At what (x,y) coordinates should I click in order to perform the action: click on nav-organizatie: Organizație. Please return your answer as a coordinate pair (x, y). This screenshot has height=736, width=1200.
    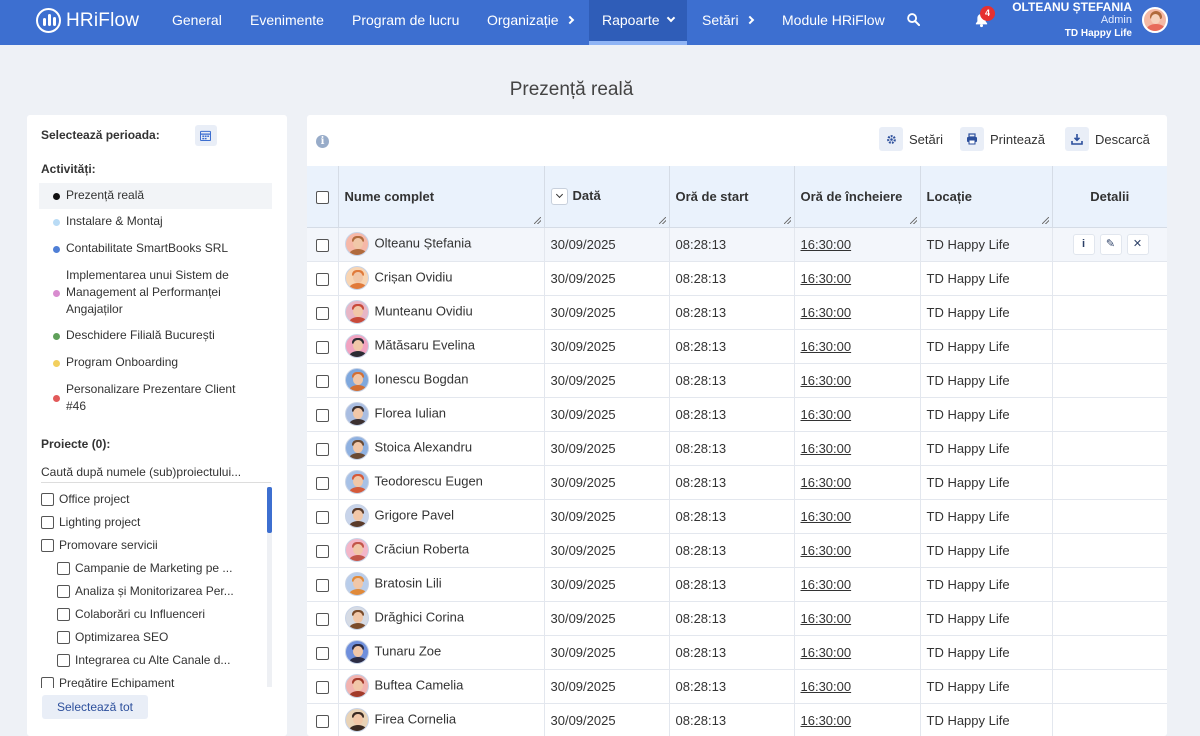
    Looking at the image, I should click on (530, 22).